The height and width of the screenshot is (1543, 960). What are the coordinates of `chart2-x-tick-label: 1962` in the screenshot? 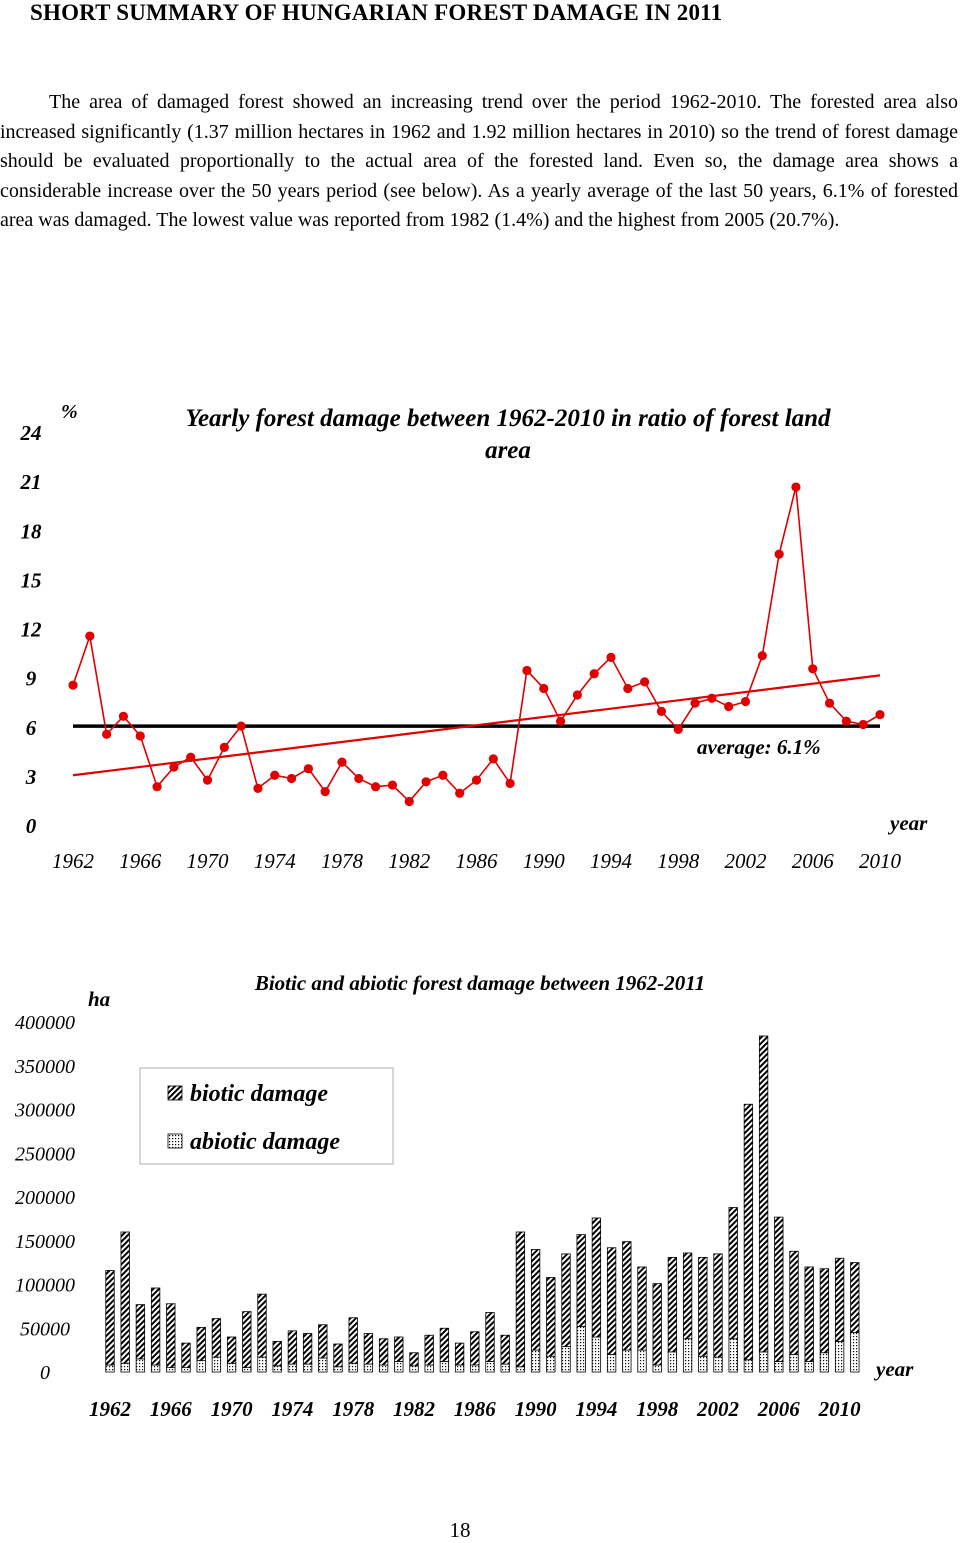 It's located at (110, 1409).